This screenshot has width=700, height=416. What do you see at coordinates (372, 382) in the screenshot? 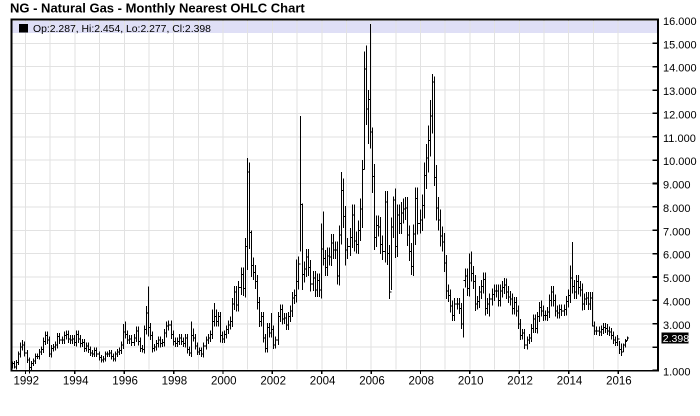
I see `svg-text: 2006` at bounding box center [372, 382].